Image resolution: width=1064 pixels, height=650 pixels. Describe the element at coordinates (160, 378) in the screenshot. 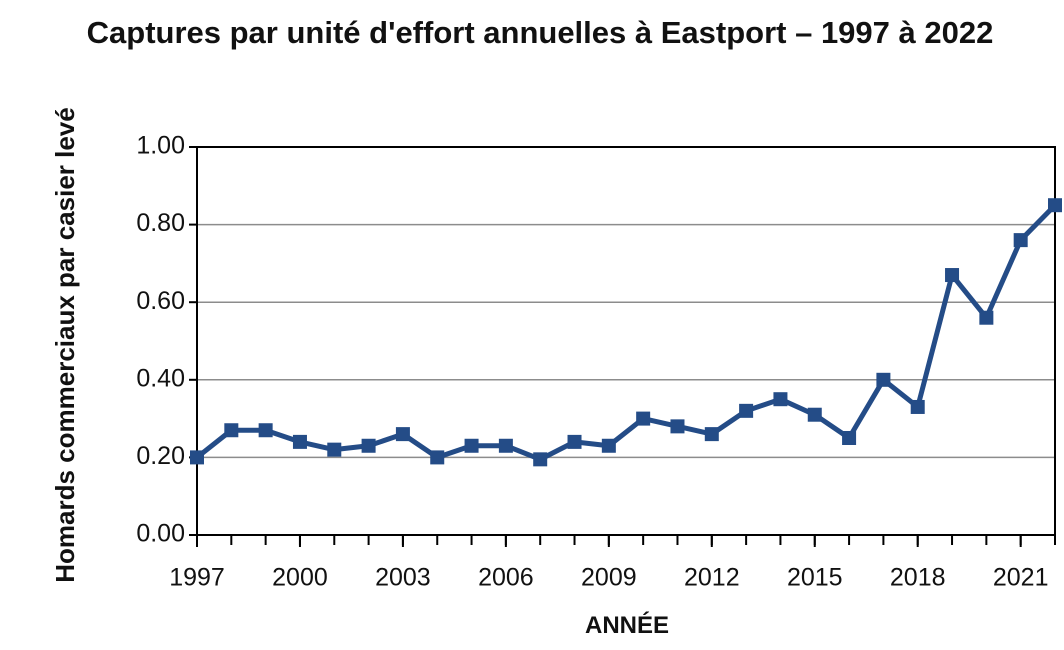

I see `y-tick-label: 0.40` at that location.